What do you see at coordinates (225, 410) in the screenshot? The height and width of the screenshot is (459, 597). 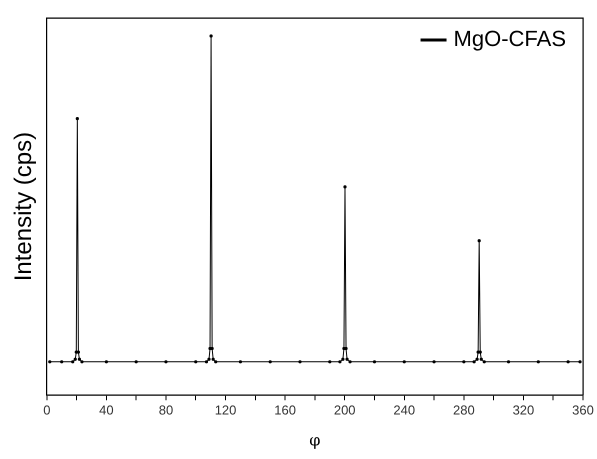 I see `x-tick-label: 120` at bounding box center [225, 410].